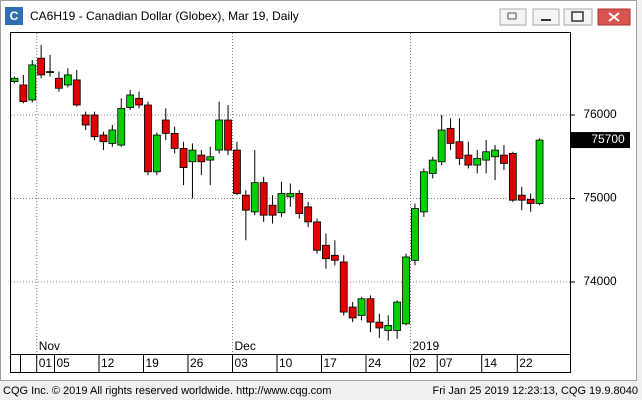 This screenshot has width=642, height=400. What do you see at coordinates (46, 363) in the screenshot?
I see `x-tick-label: 01` at bounding box center [46, 363].